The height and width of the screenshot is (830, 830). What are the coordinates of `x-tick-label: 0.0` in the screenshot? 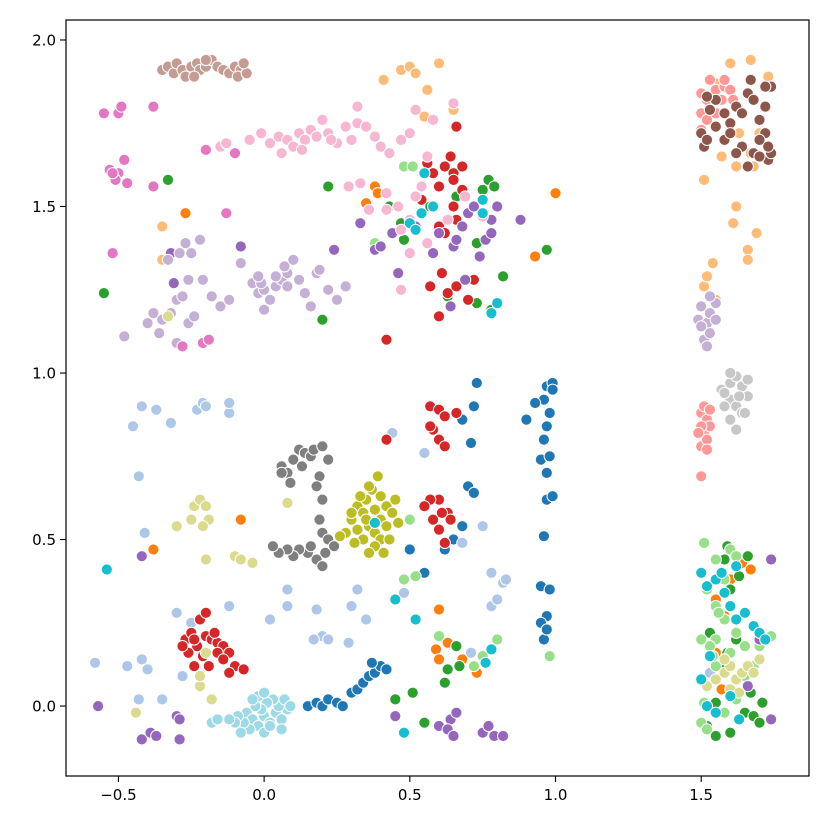 It's located at (264, 795).